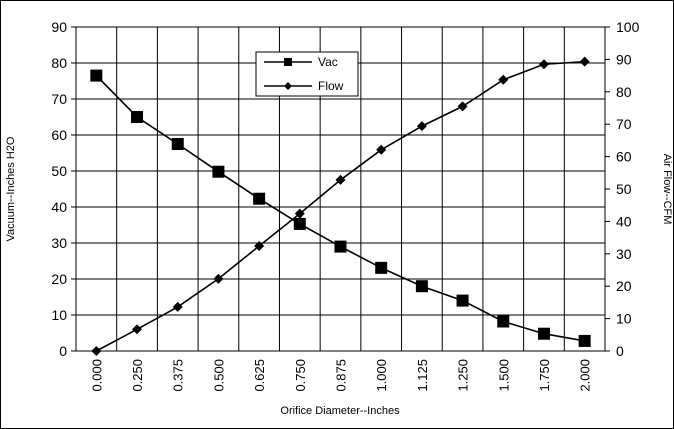 The image size is (674, 429). Describe the element at coordinates (59, 135) in the screenshot. I see `y-tick-label: 60` at that location.